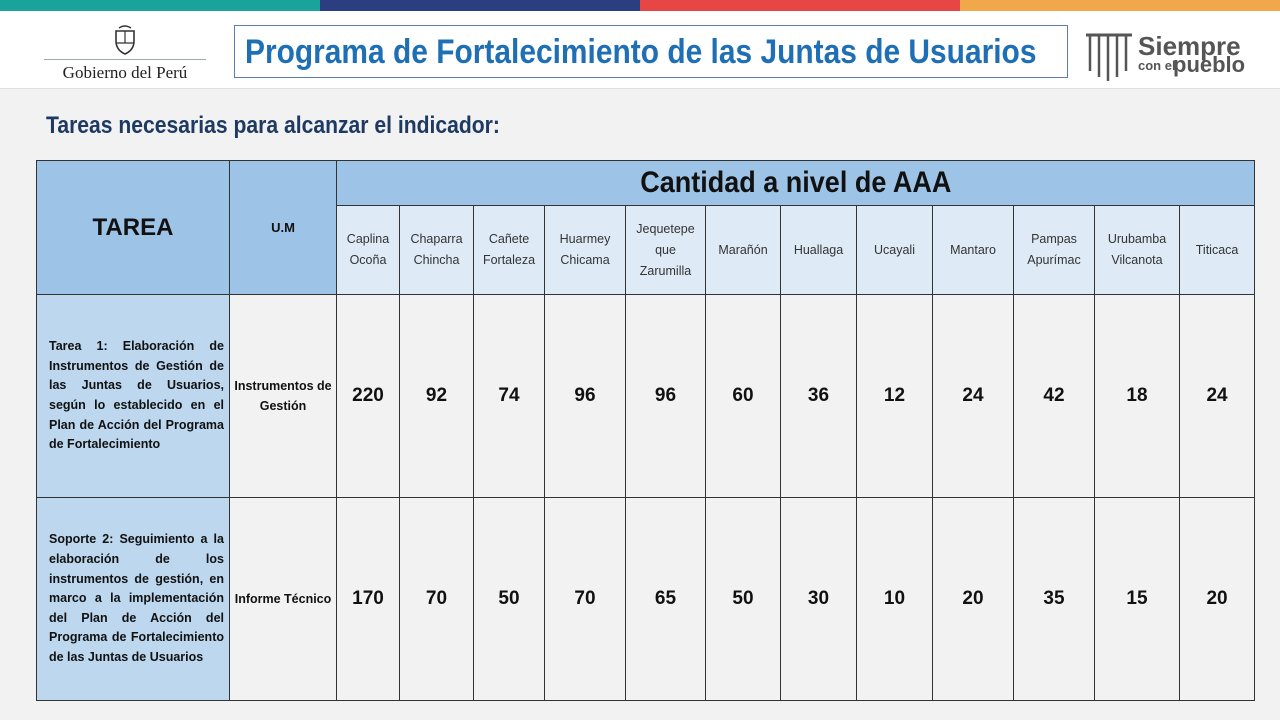 The width and height of the screenshot is (1280, 720). I want to click on color-bar-orange, so click(1120, 5).